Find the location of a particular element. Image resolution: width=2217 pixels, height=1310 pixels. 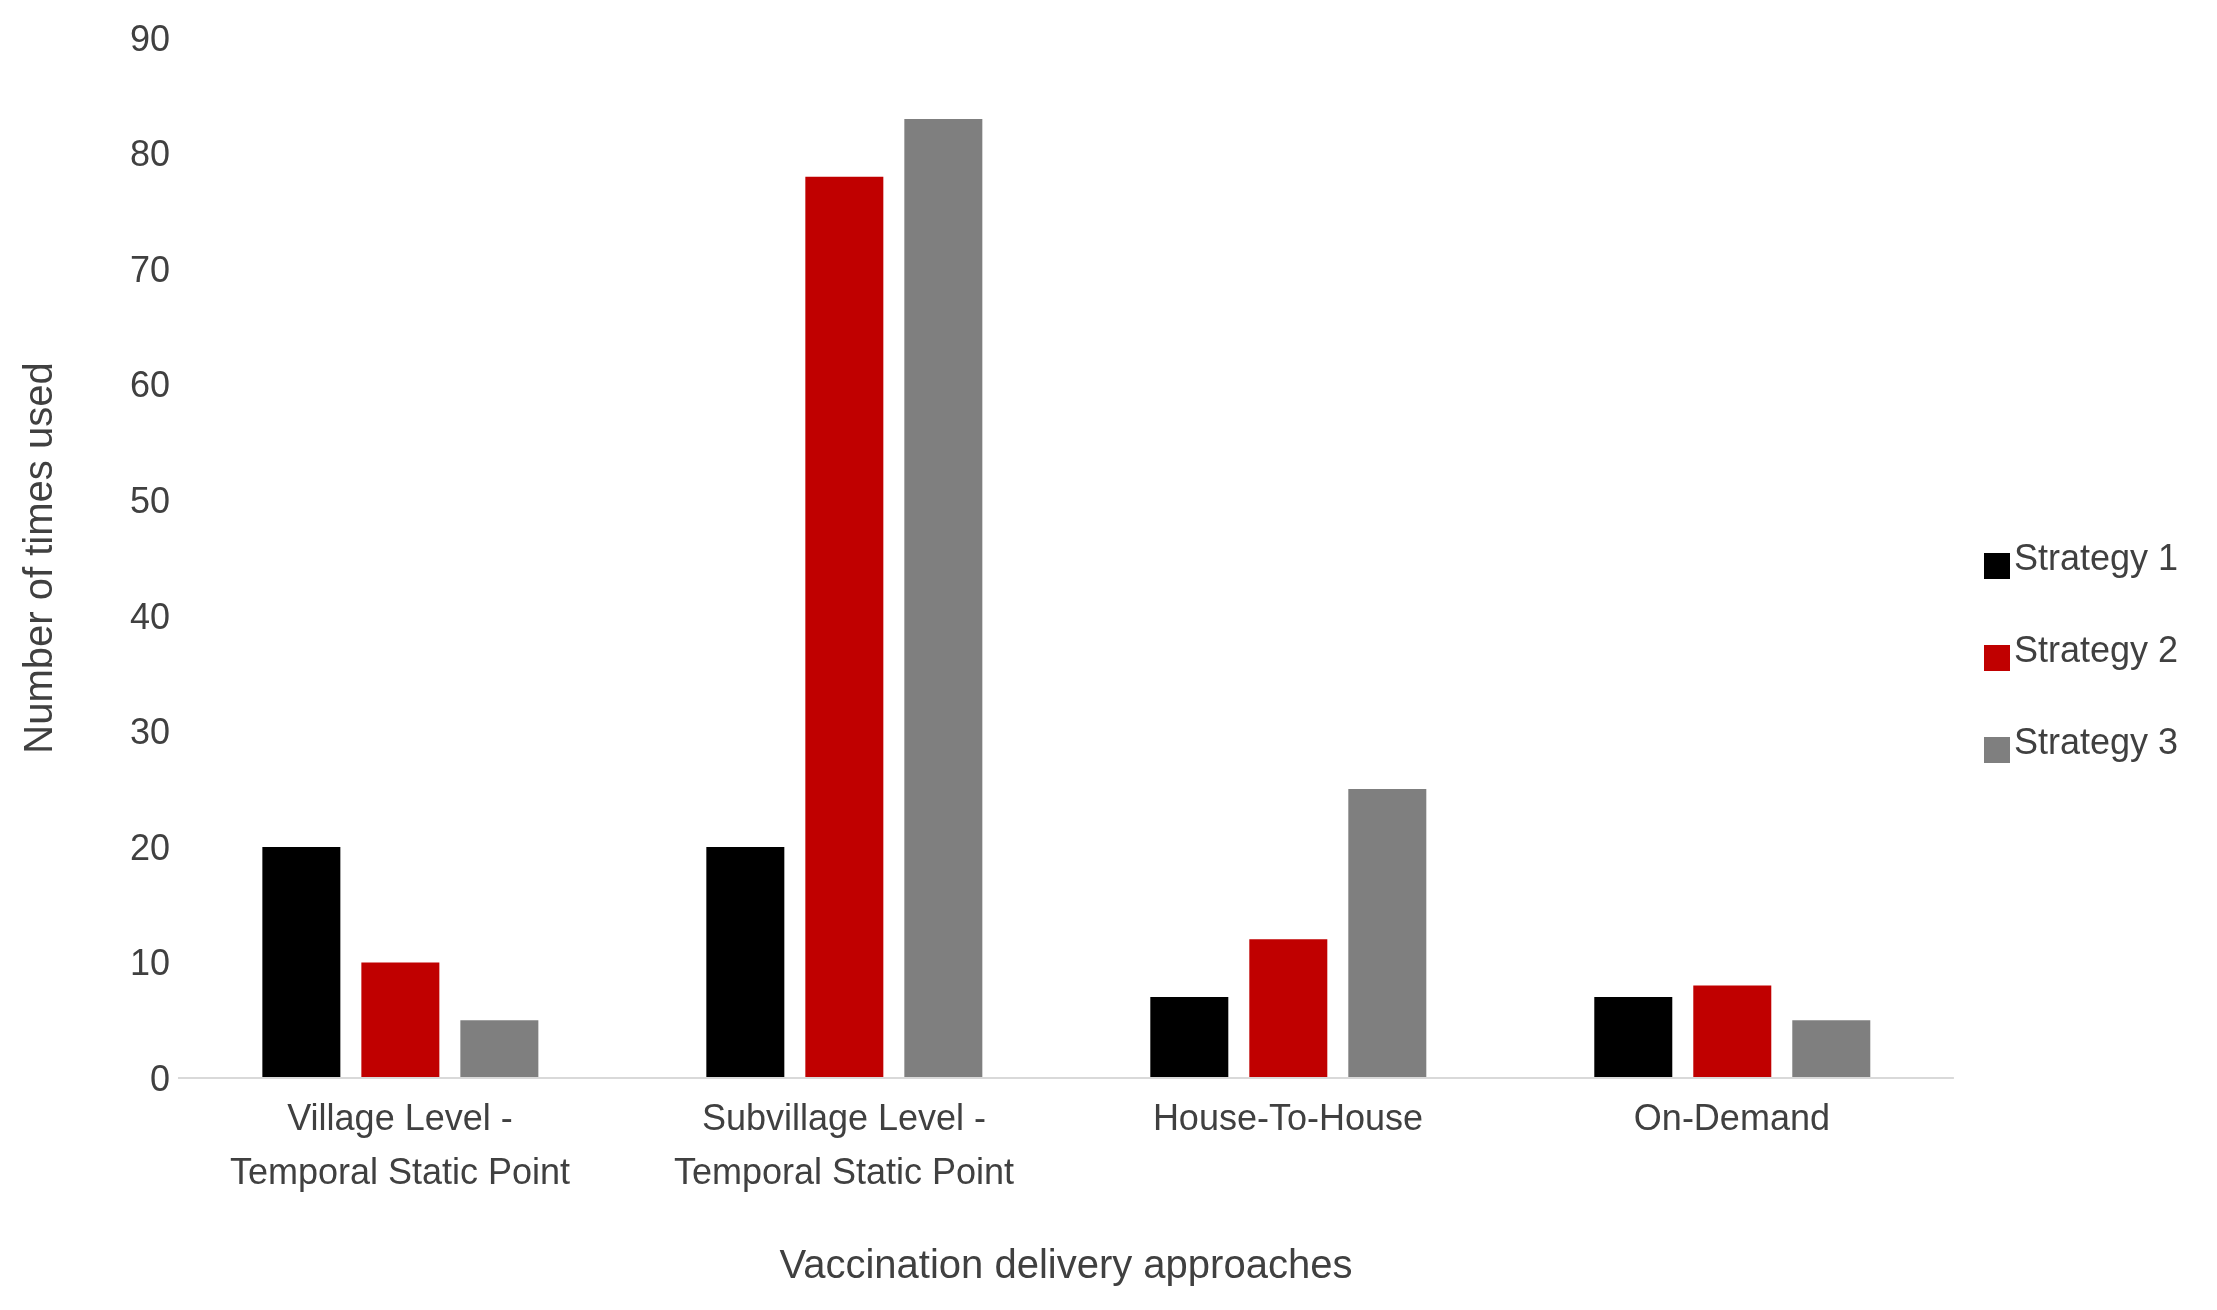

x-tick-label: Village Level - Temporal Static Point is located at coordinates (400, 1144).